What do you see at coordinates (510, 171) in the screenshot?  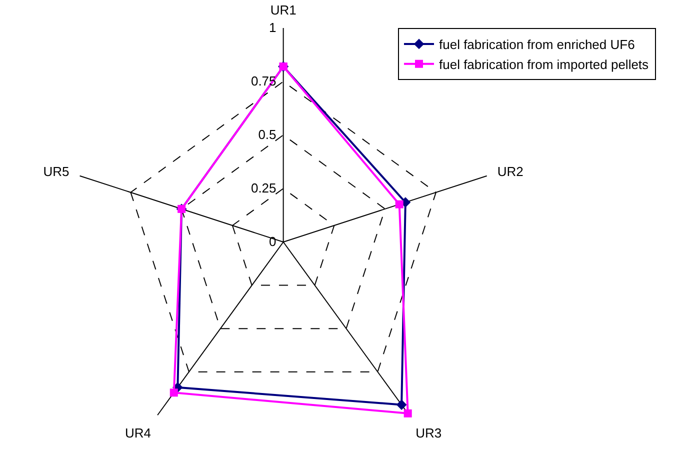 I see `spoke-label: UR2` at bounding box center [510, 171].